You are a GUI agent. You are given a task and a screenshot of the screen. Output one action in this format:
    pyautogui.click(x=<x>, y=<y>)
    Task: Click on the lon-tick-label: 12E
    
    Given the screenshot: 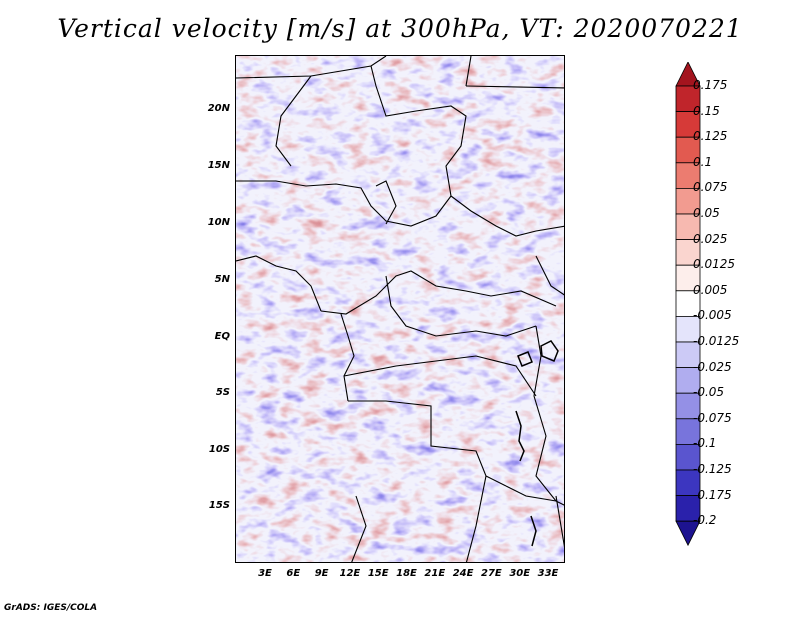 What is the action you would take?
    pyautogui.click(x=350, y=573)
    